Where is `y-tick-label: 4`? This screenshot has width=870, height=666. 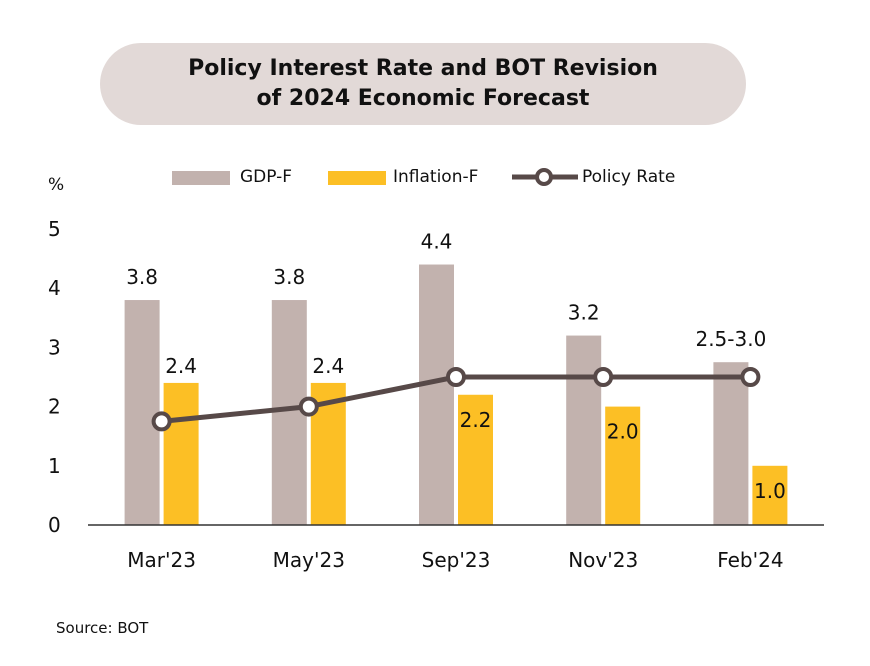 y-tick-label: 4 is located at coordinates (54, 288).